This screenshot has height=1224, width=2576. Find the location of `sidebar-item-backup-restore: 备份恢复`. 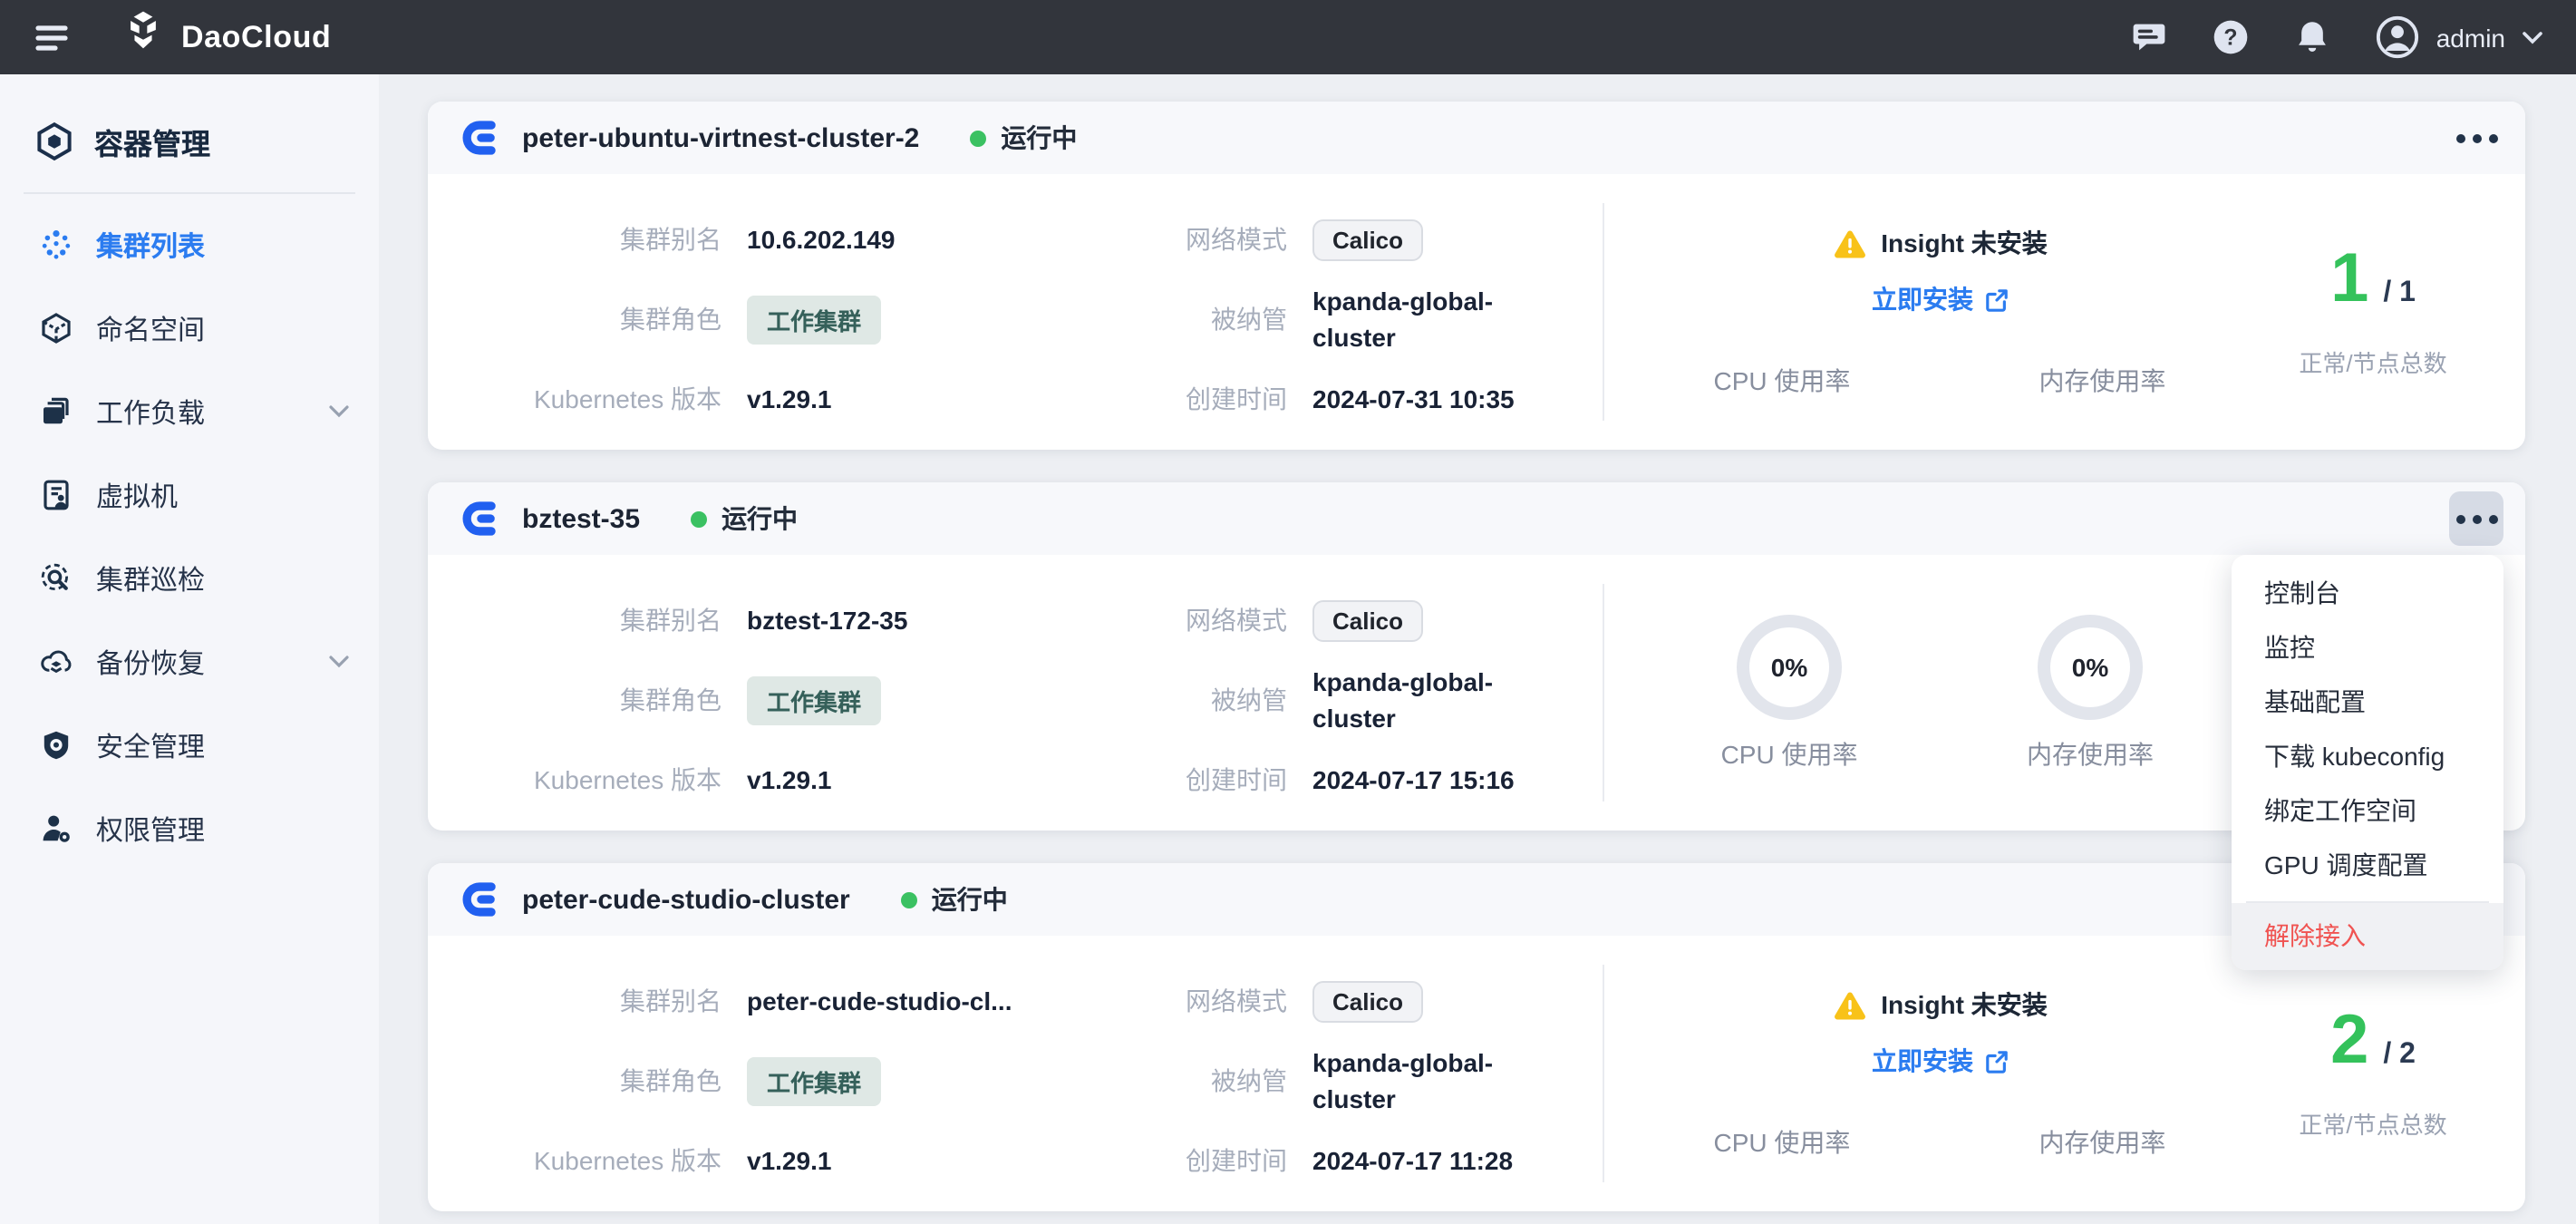

sidebar-item-backup-restore: 备份恢复 is located at coordinates (189, 662).